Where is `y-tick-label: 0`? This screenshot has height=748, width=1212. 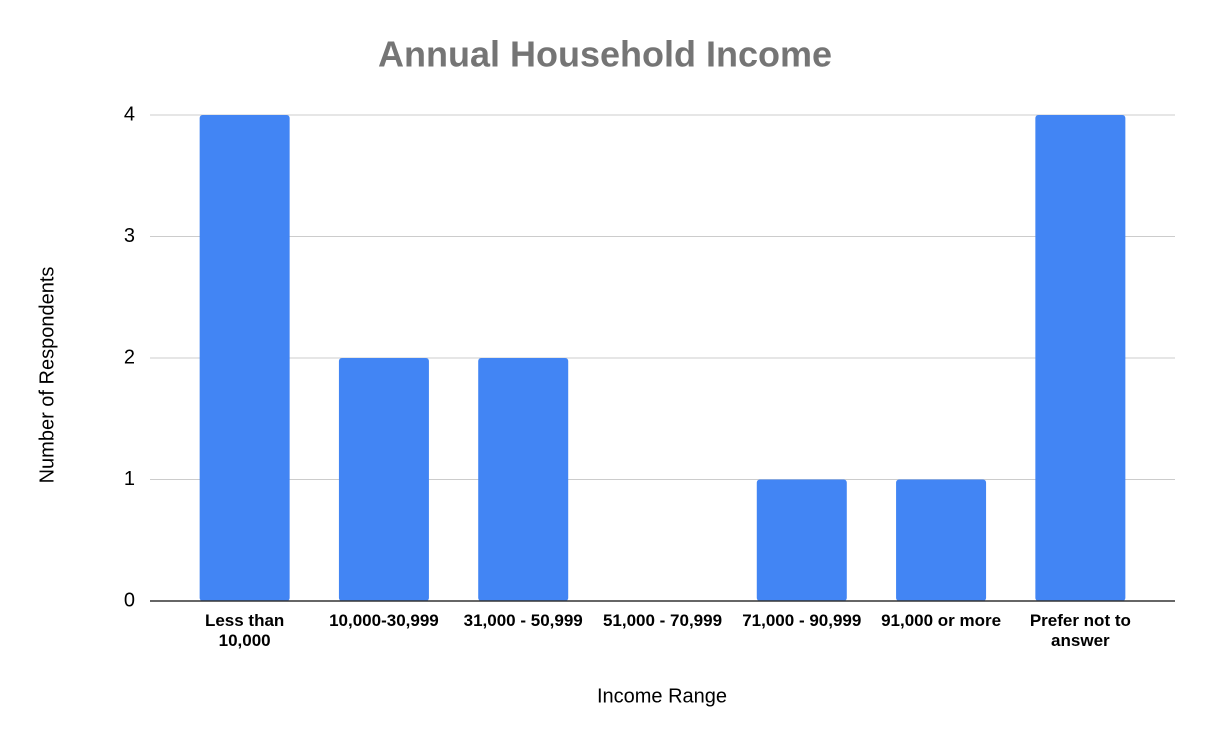 y-tick-label: 0 is located at coordinates (129, 600).